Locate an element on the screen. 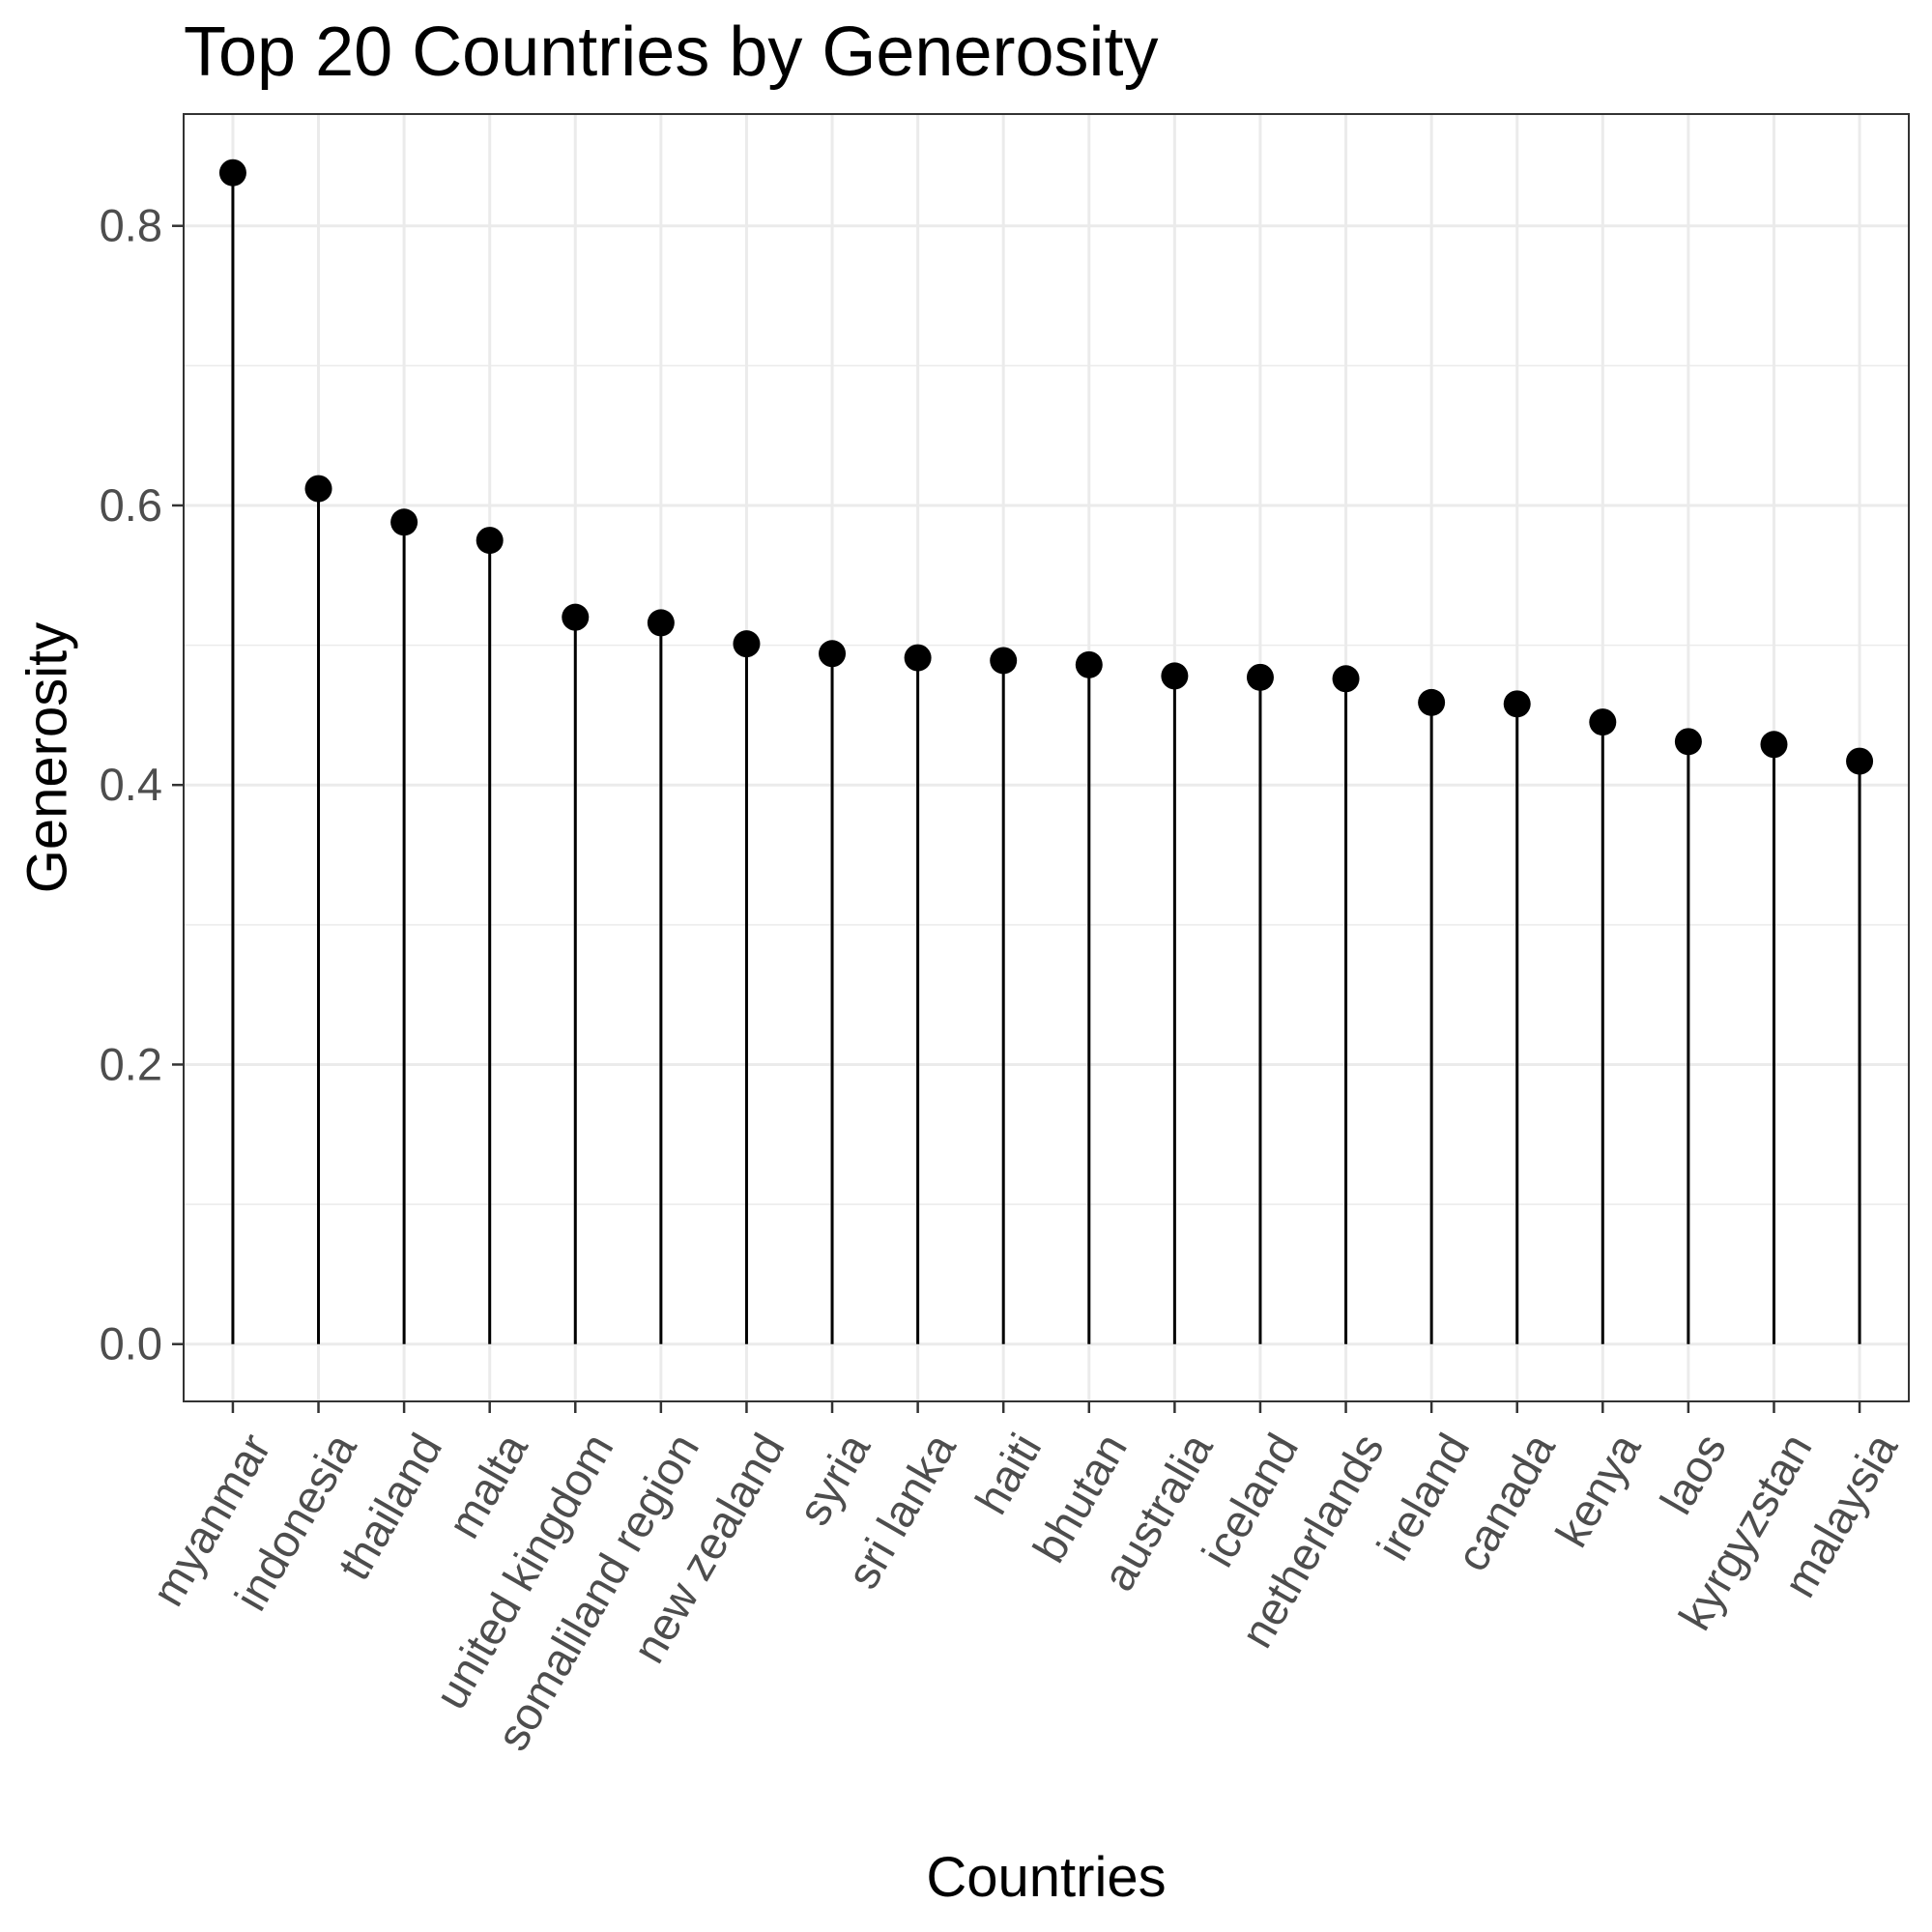  point-malaysia is located at coordinates (1860, 761).